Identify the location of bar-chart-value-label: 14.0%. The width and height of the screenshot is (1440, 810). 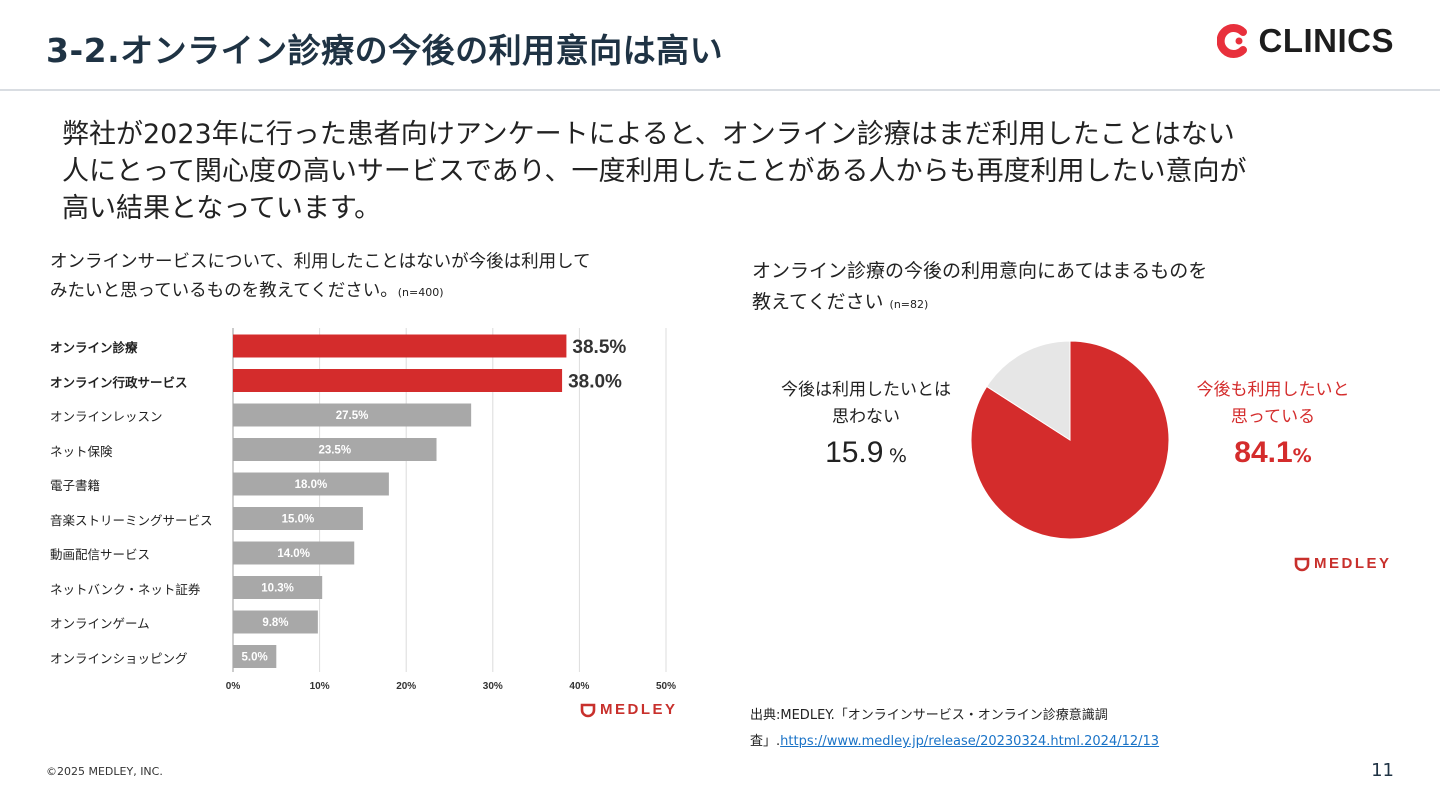
(293, 554).